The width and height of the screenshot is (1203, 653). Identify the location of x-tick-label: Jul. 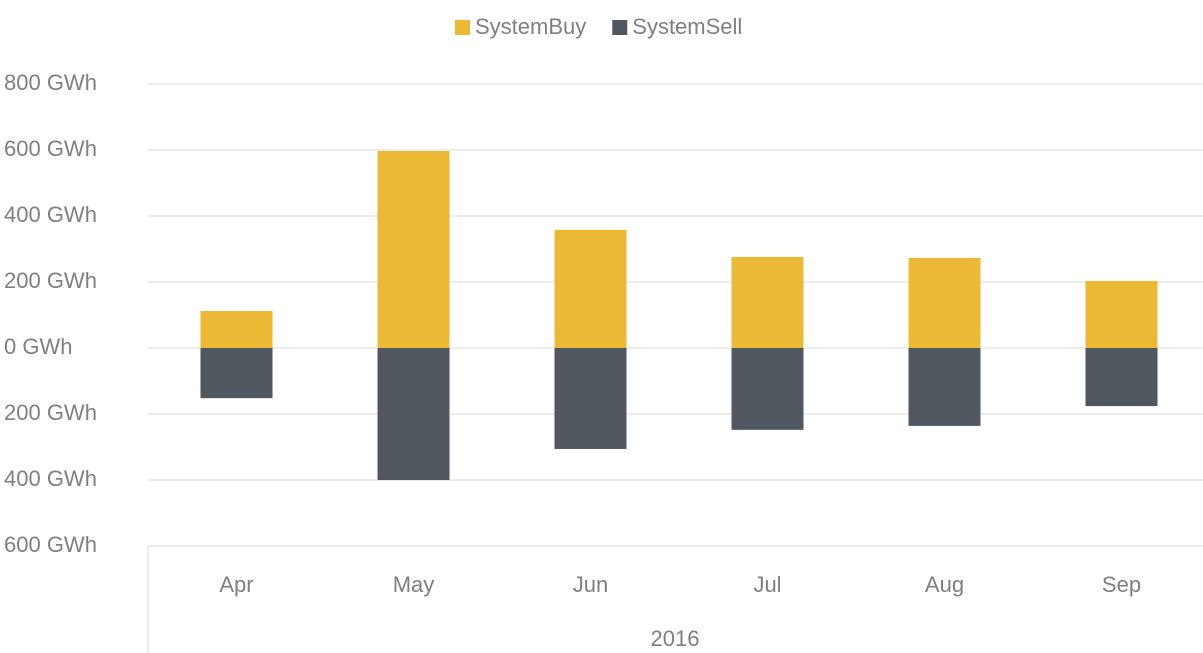
(767, 584).